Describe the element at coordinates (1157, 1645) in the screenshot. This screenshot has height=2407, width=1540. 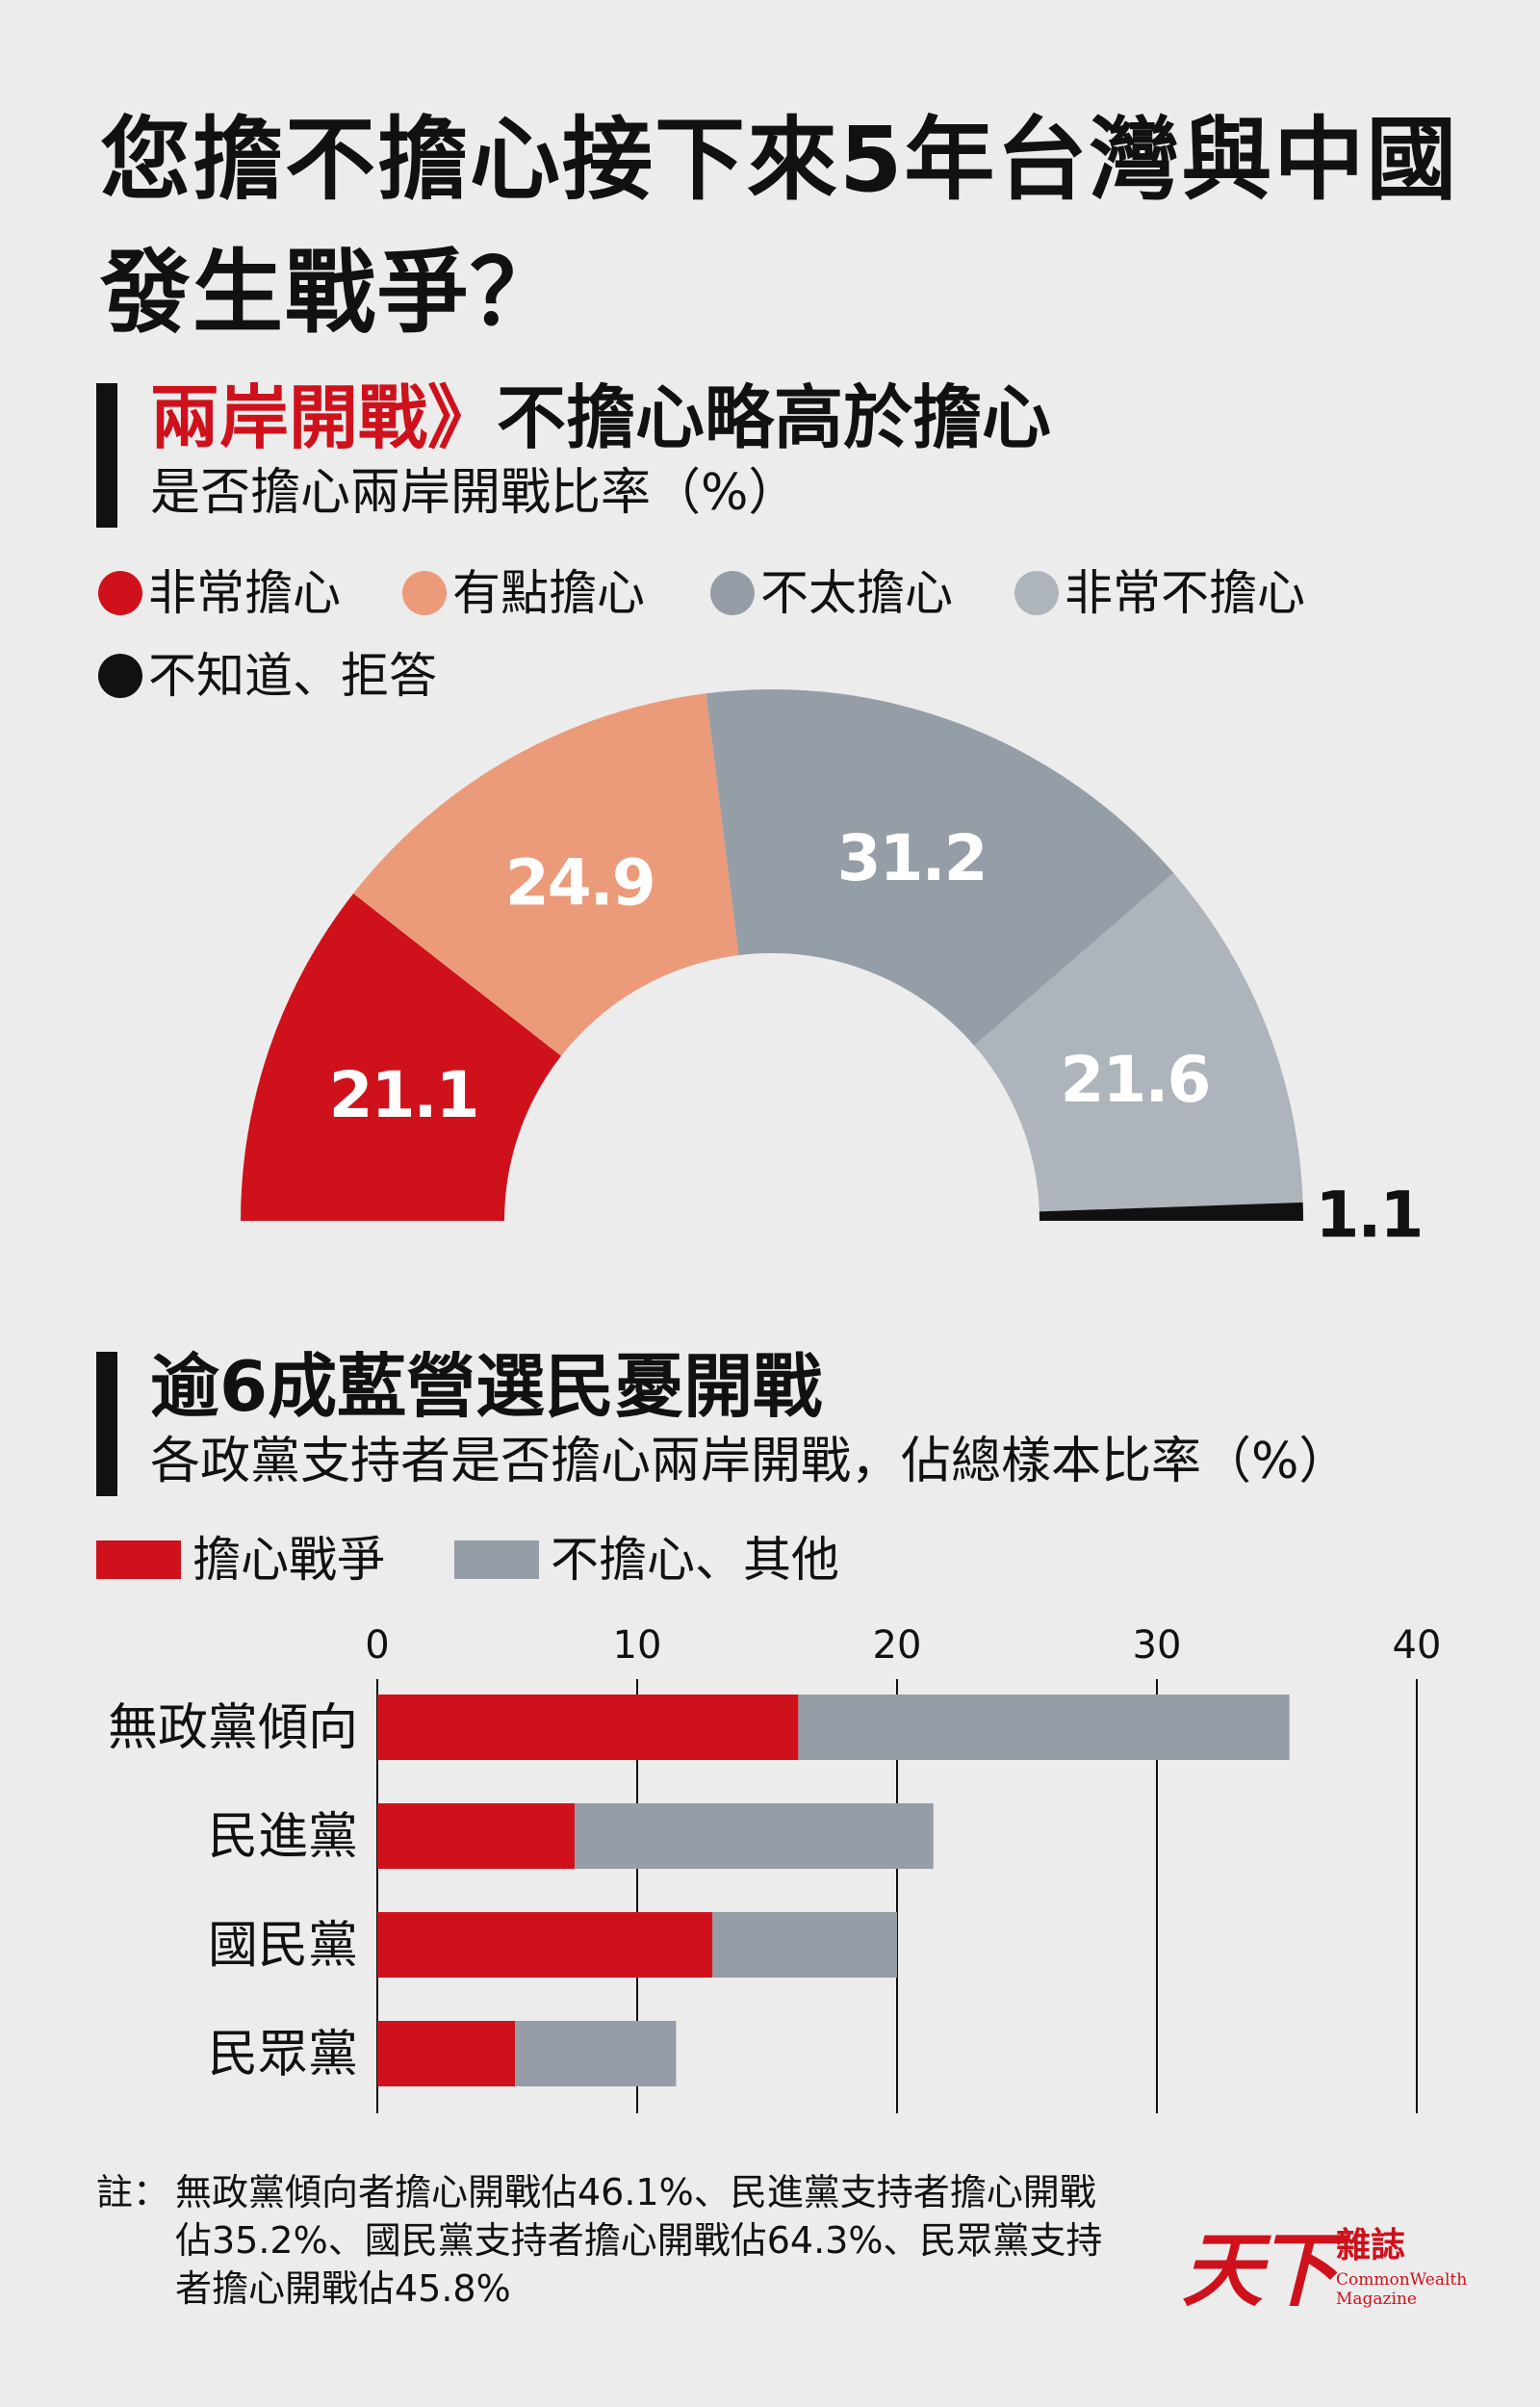
I see `x-tick-label: 30` at that location.